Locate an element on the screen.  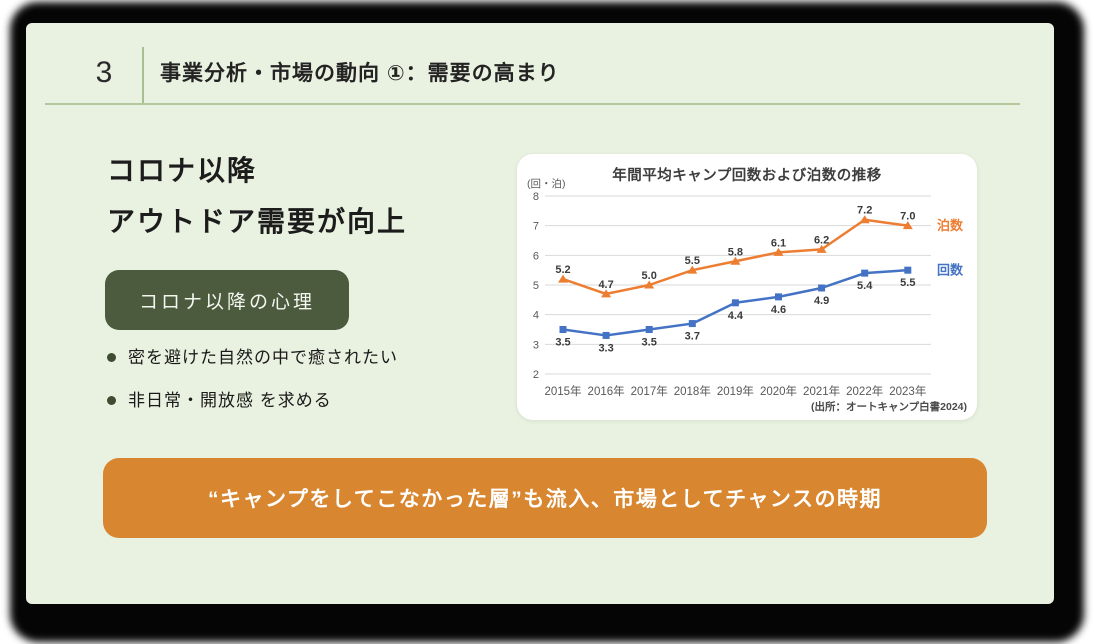
legend-label-series-0: 泊数 is located at coordinates (950, 225).